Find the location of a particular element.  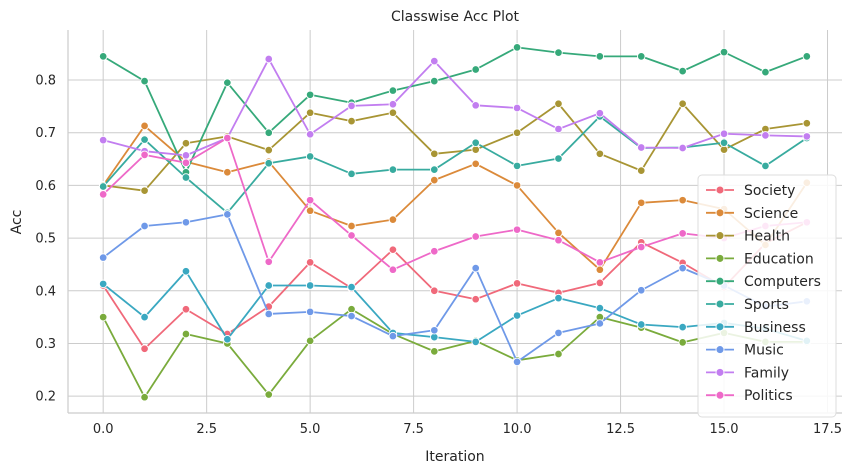

legend-label: Society is located at coordinates (769, 191).